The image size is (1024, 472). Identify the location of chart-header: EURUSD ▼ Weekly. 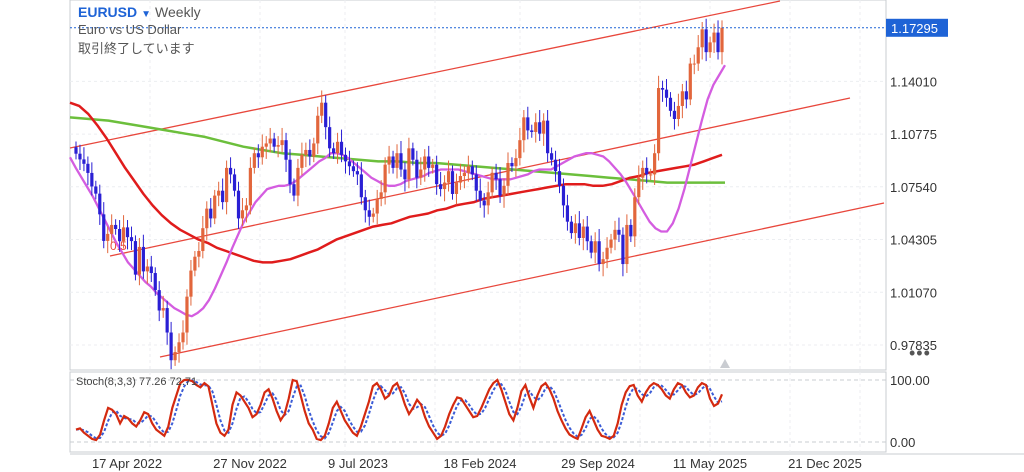
(139, 13).